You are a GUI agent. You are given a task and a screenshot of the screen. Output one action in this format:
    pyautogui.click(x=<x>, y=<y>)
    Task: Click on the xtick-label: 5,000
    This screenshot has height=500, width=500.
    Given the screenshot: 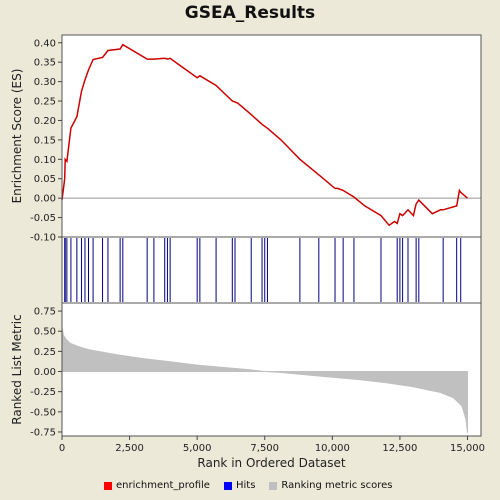 What is the action you would take?
    pyautogui.click(x=197, y=448)
    